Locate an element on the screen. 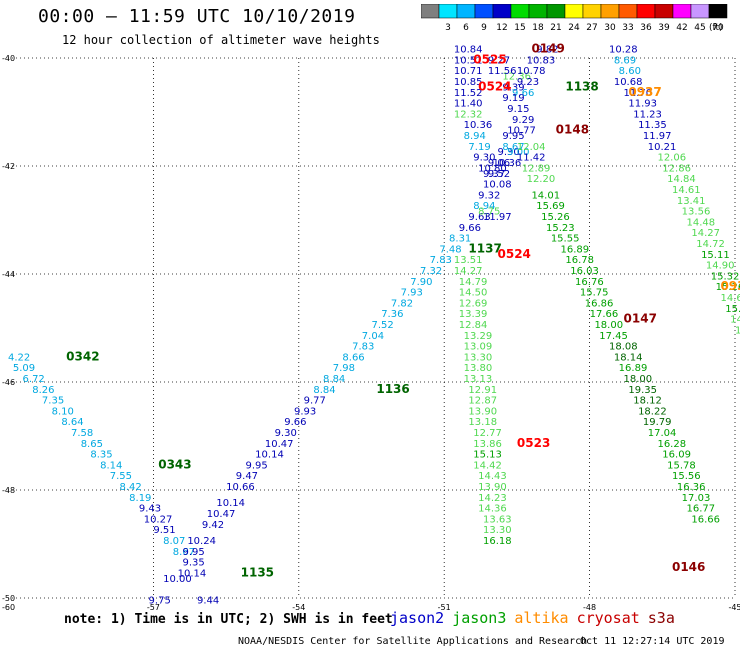 This screenshot has width=740, height=650. wave-height-label: 10.36 is located at coordinates (478, 125).